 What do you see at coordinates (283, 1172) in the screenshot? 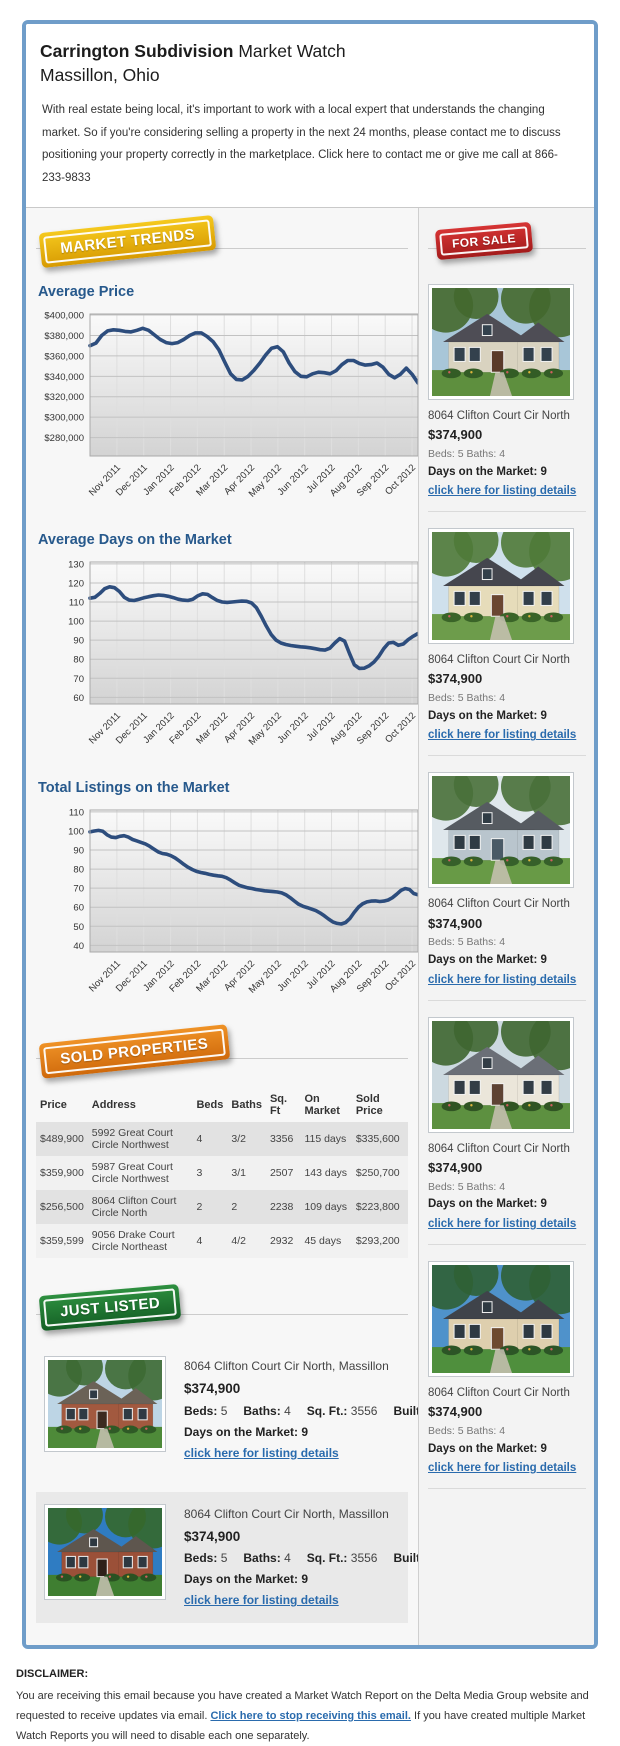
I see `cell-sqft: 2507` at bounding box center [283, 1172].